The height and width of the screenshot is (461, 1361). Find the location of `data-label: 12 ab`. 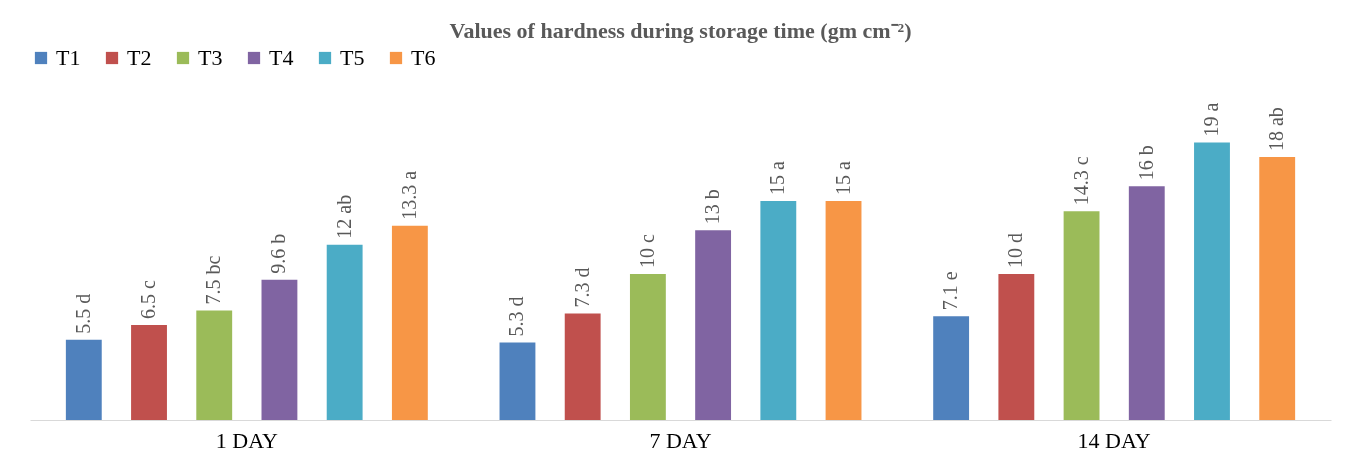

data-label: 12 ab is located at coordinates (343, 216).